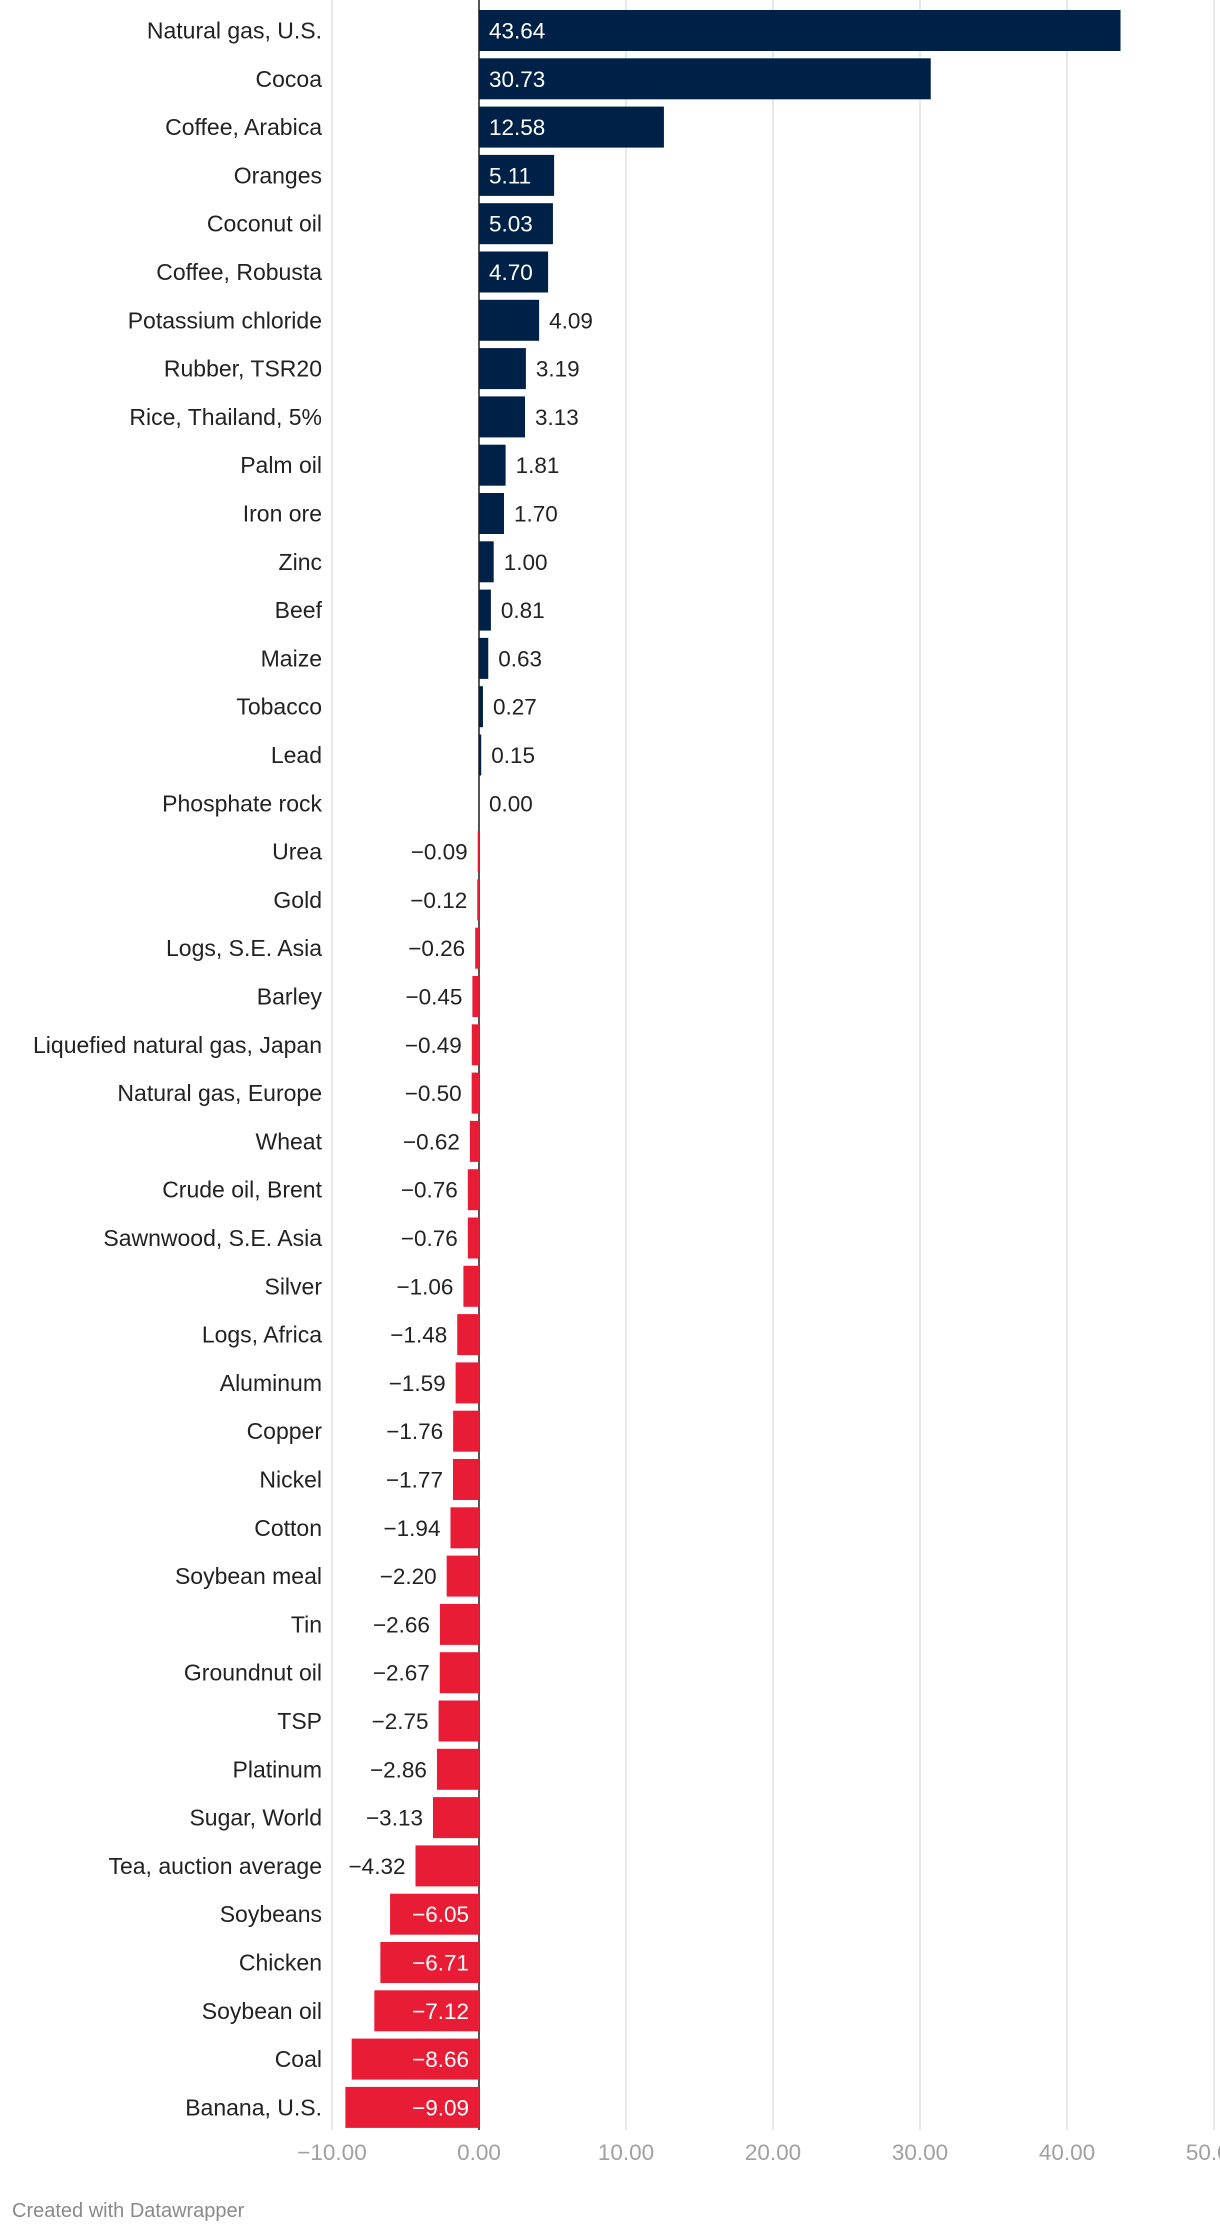  Describe the element at coordinates (331, 2152) in the screenshot. I see `x-tick-label: −10.00` at that location.